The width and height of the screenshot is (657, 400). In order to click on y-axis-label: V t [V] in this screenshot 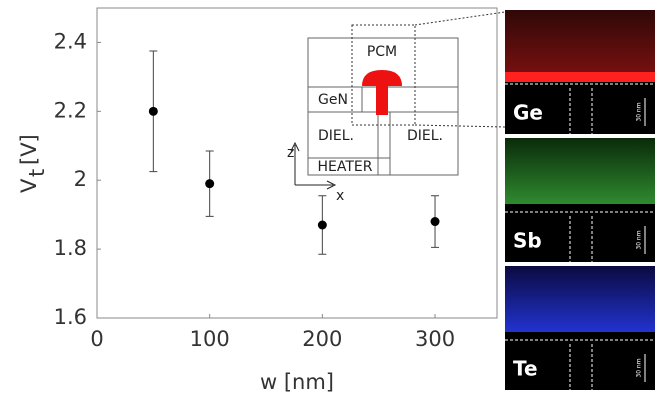, I will do `click(33, 163)`.